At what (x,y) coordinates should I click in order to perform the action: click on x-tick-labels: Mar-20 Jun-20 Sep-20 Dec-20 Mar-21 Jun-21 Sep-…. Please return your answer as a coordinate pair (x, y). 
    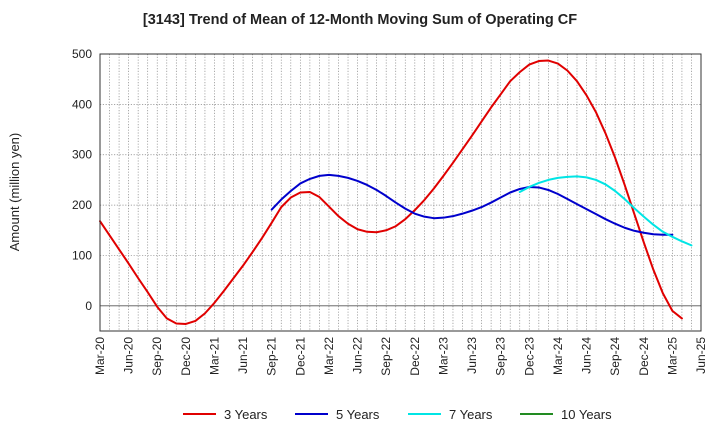
    Looking at the image, I should click on (400, 356).